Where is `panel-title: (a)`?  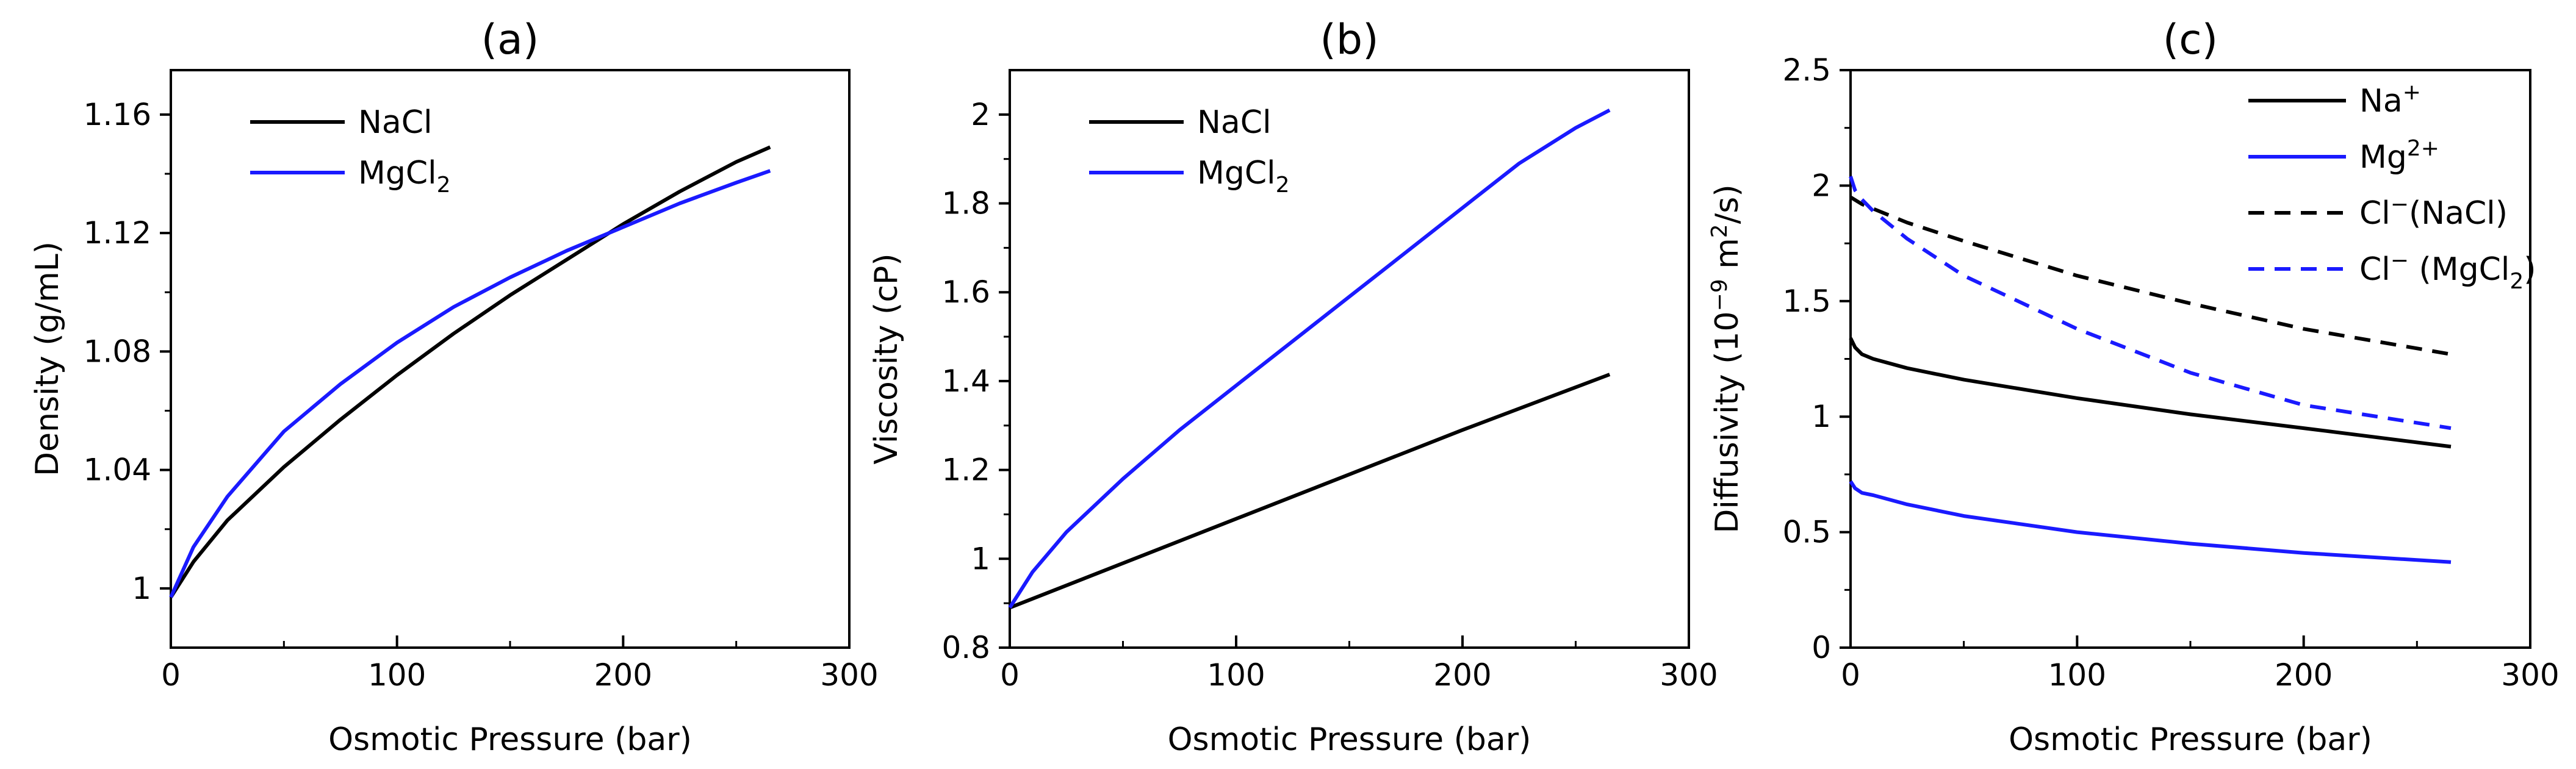 panel-title: (a) is located at coordinates (510, 40).